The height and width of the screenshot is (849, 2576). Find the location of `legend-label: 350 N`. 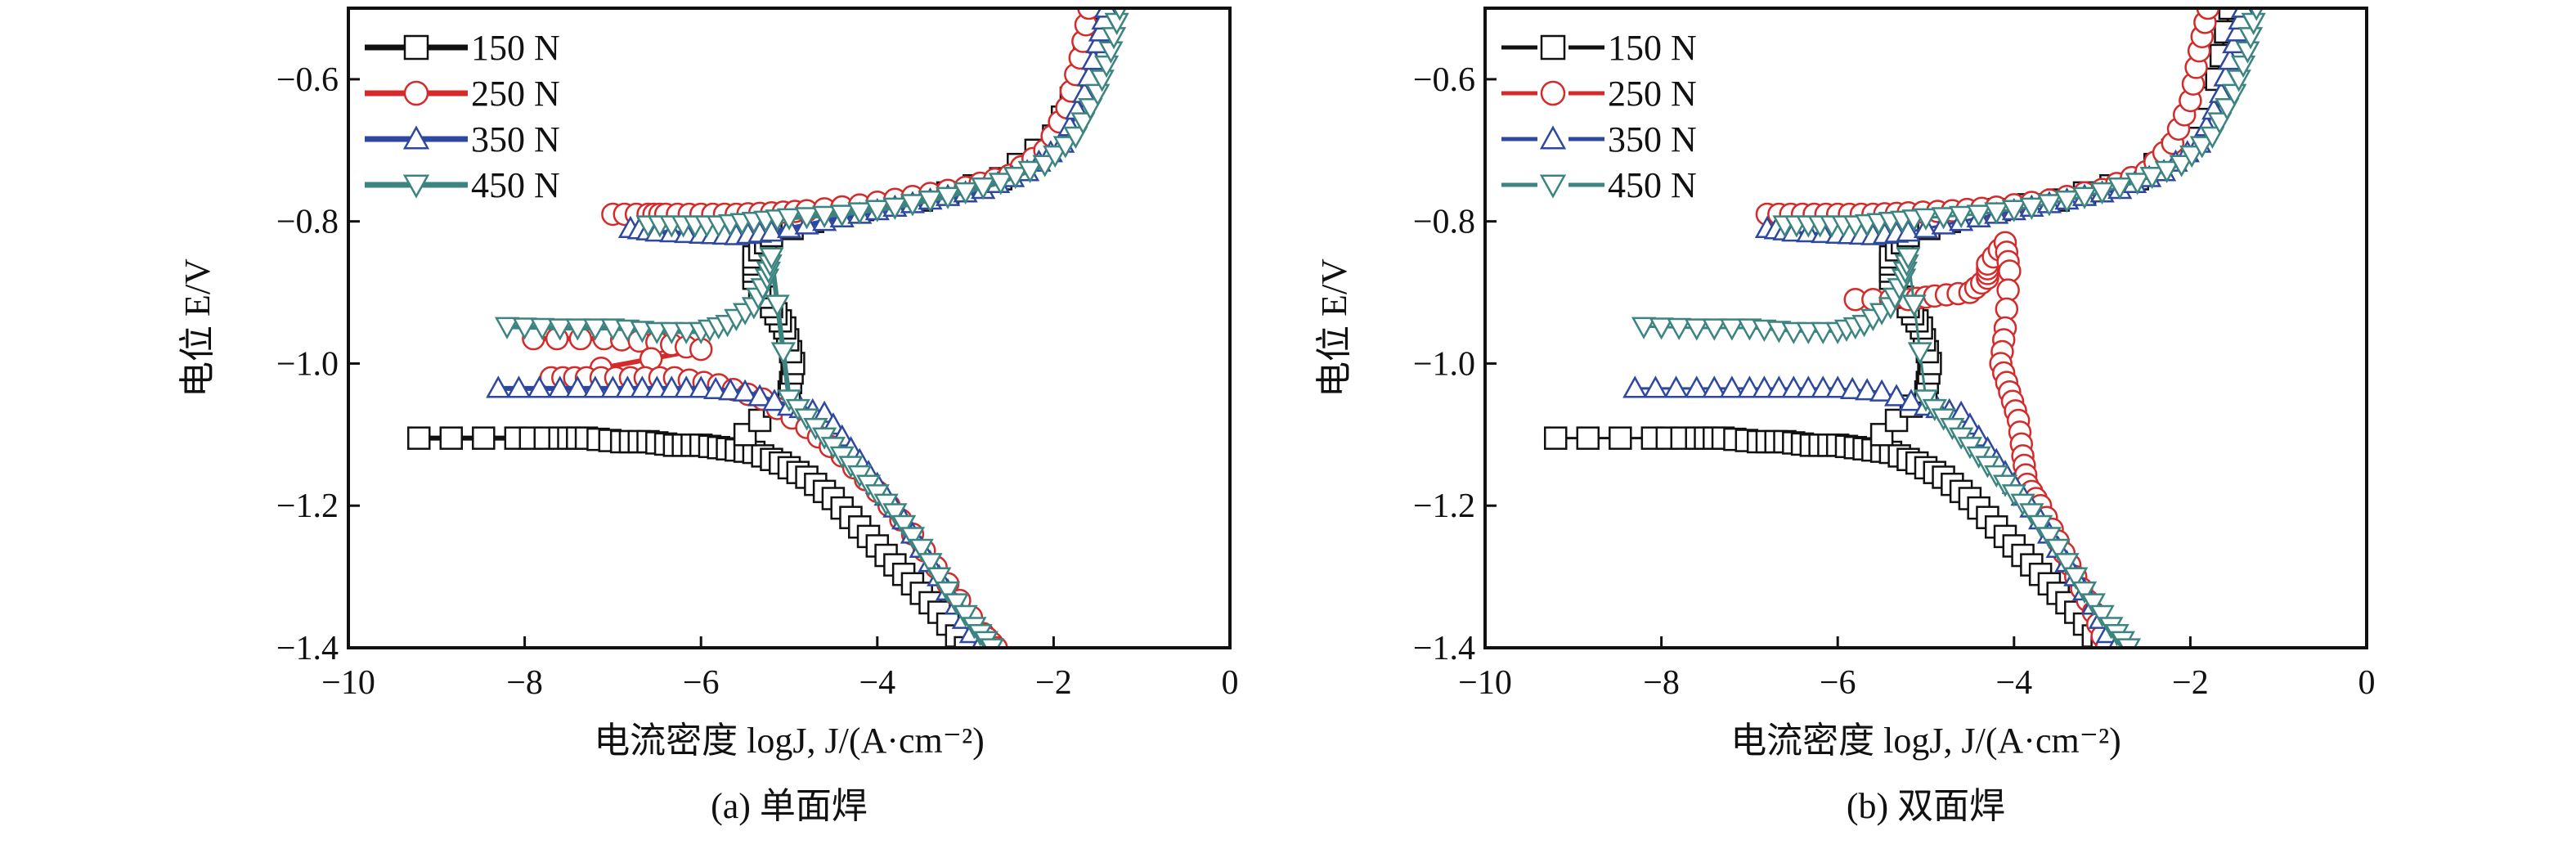

legend-label: 350 N is located at coordinates (516, 139).